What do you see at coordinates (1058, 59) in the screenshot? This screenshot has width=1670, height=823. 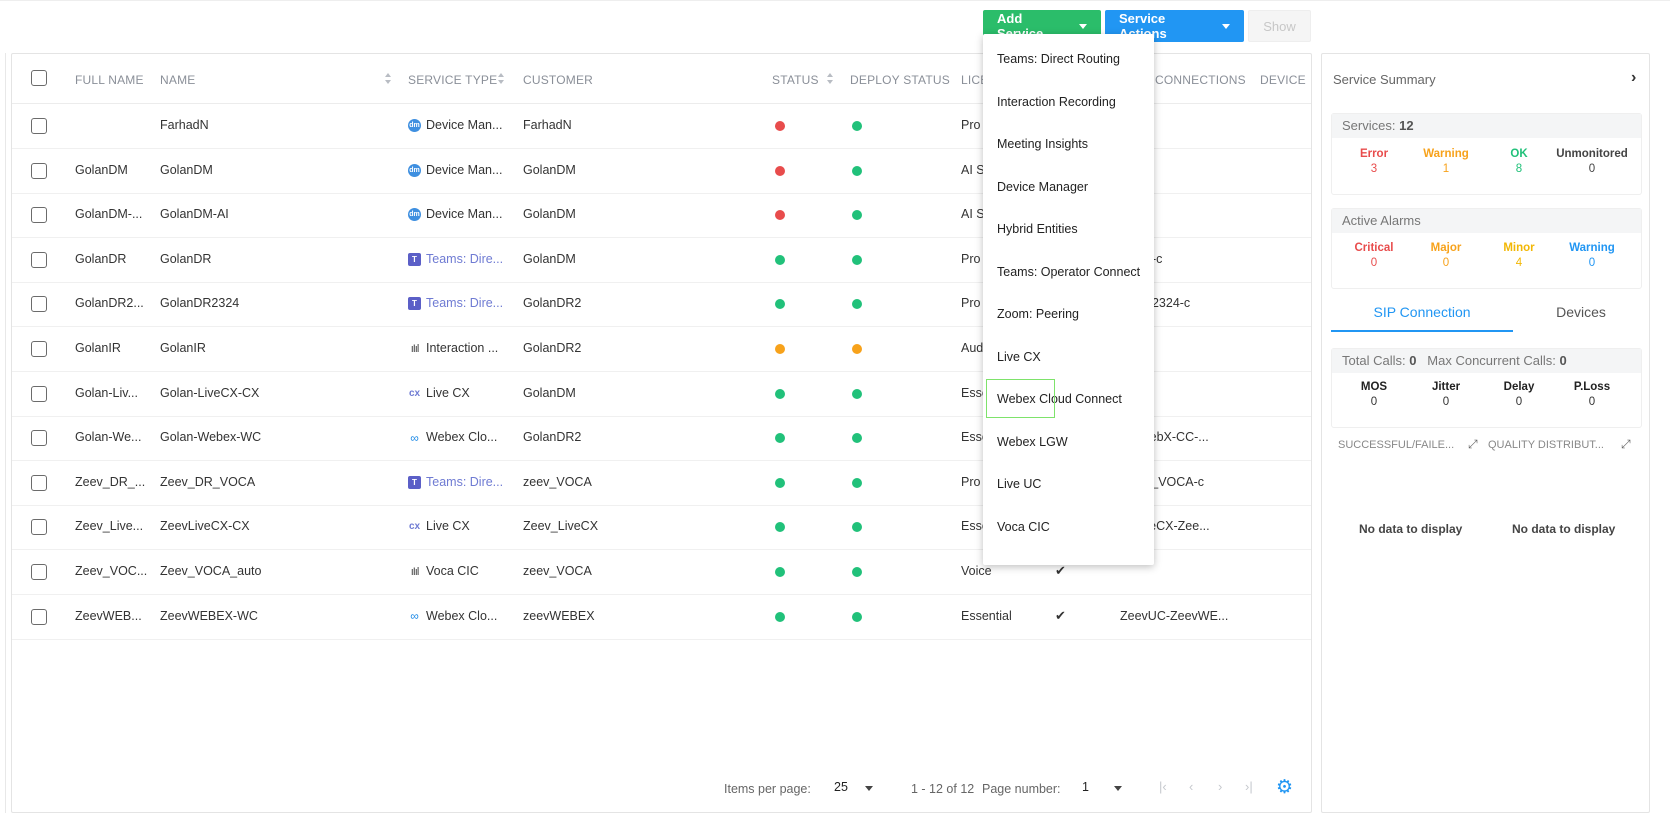 I see `menu-item-teams-direct-routing: Teams: Direct Routing` at bounding box center [1058, 59].